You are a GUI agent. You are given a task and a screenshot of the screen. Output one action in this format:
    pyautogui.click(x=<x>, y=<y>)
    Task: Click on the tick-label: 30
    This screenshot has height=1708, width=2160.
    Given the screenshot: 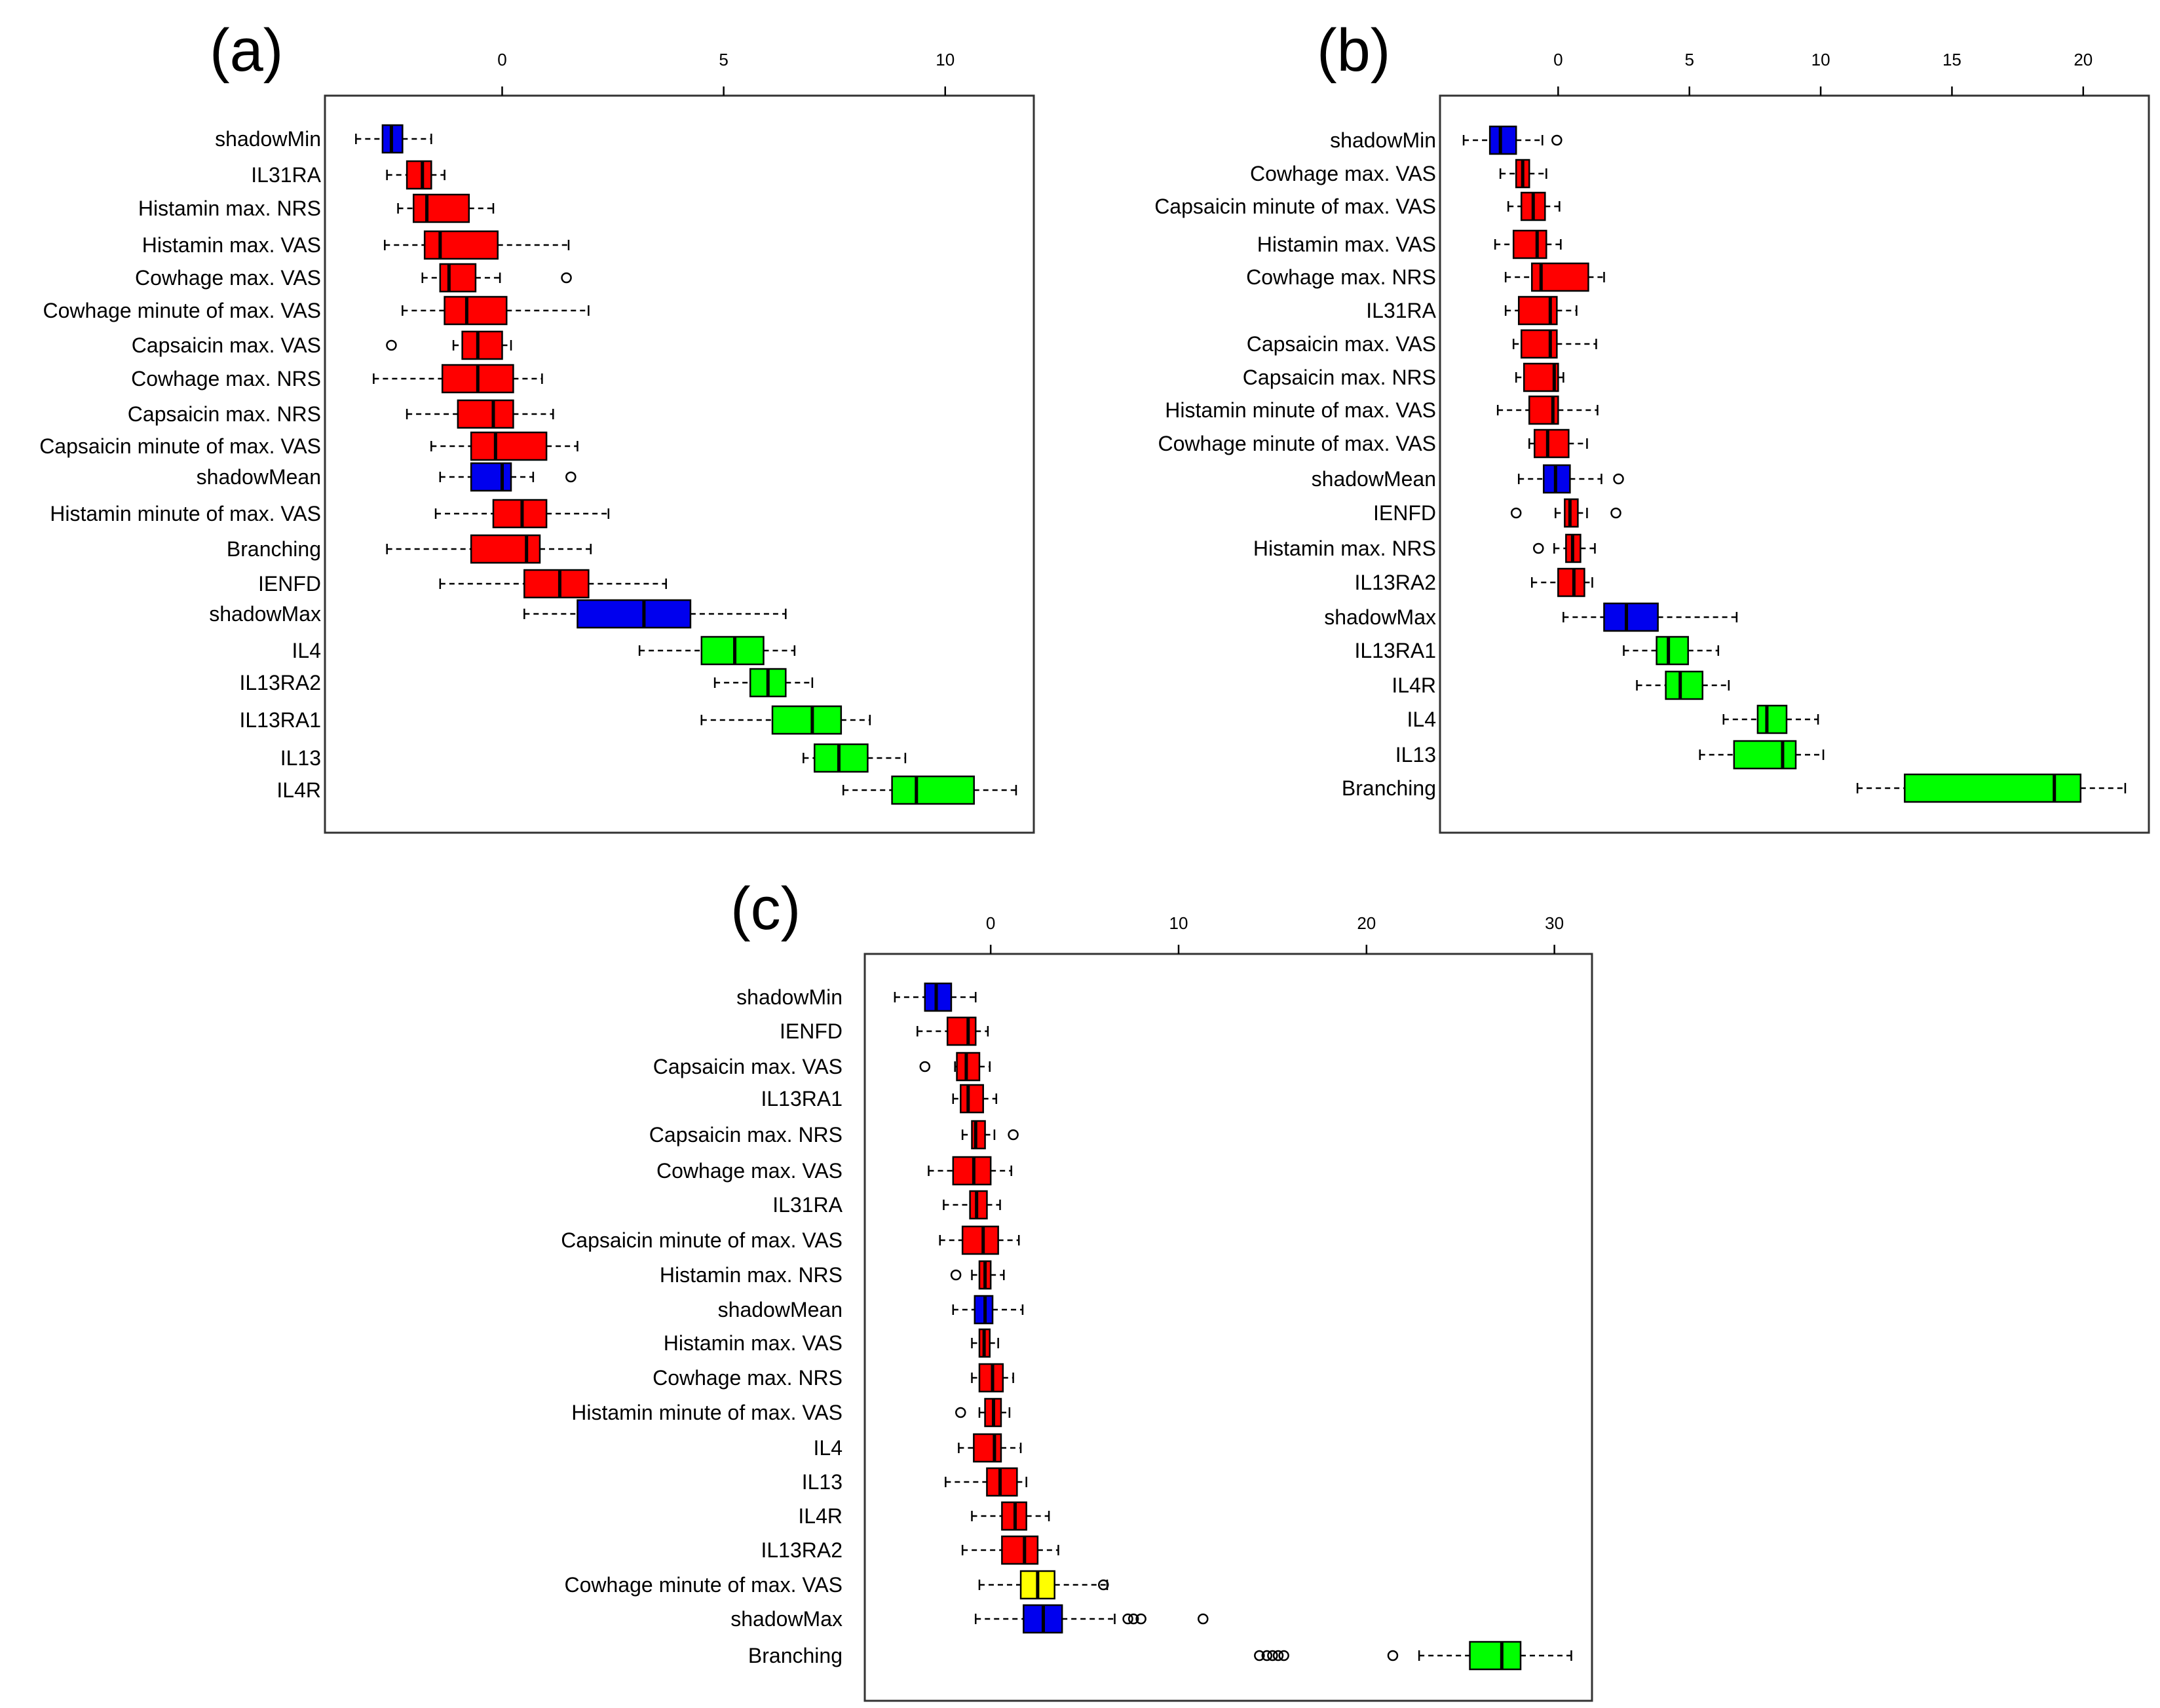 What is the action you would take?
    pyautogui.click(x=1554, y=923)
    